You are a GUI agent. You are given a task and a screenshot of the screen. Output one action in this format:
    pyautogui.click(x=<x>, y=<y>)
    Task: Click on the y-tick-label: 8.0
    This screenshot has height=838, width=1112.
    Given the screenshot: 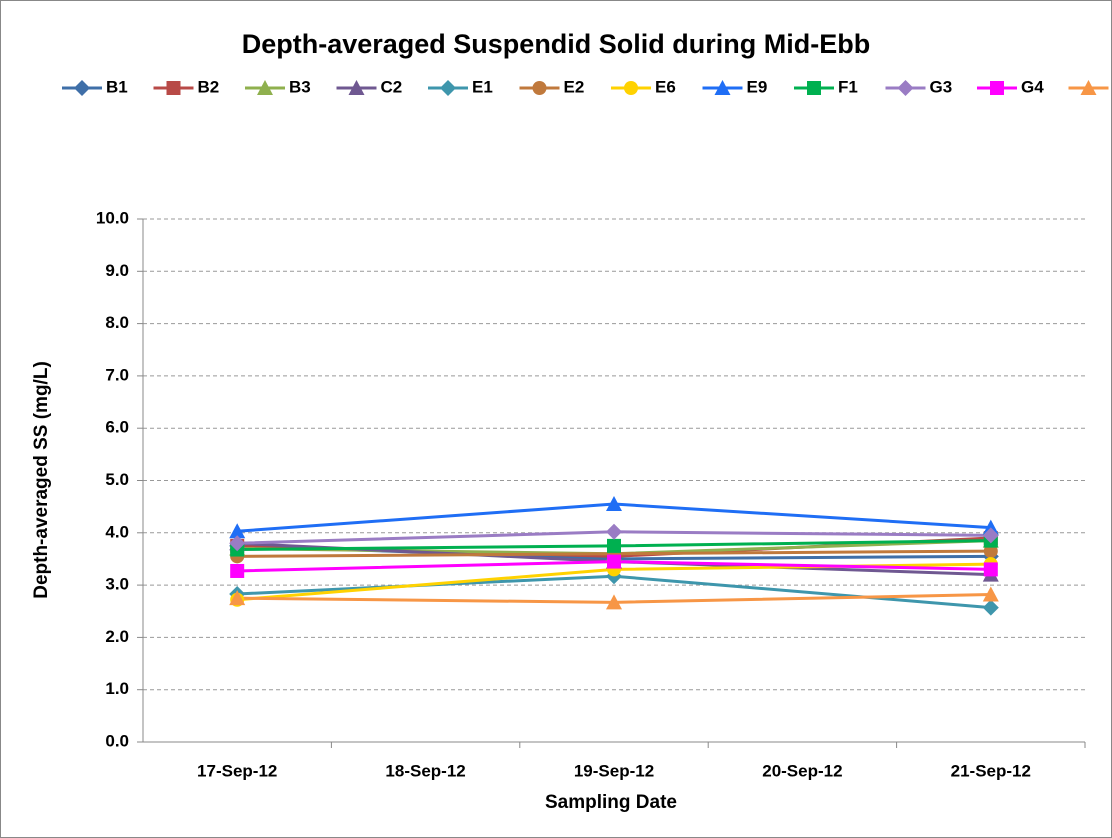 What is the action you would take?
    pyautogui.click(x=117, y=322)
    